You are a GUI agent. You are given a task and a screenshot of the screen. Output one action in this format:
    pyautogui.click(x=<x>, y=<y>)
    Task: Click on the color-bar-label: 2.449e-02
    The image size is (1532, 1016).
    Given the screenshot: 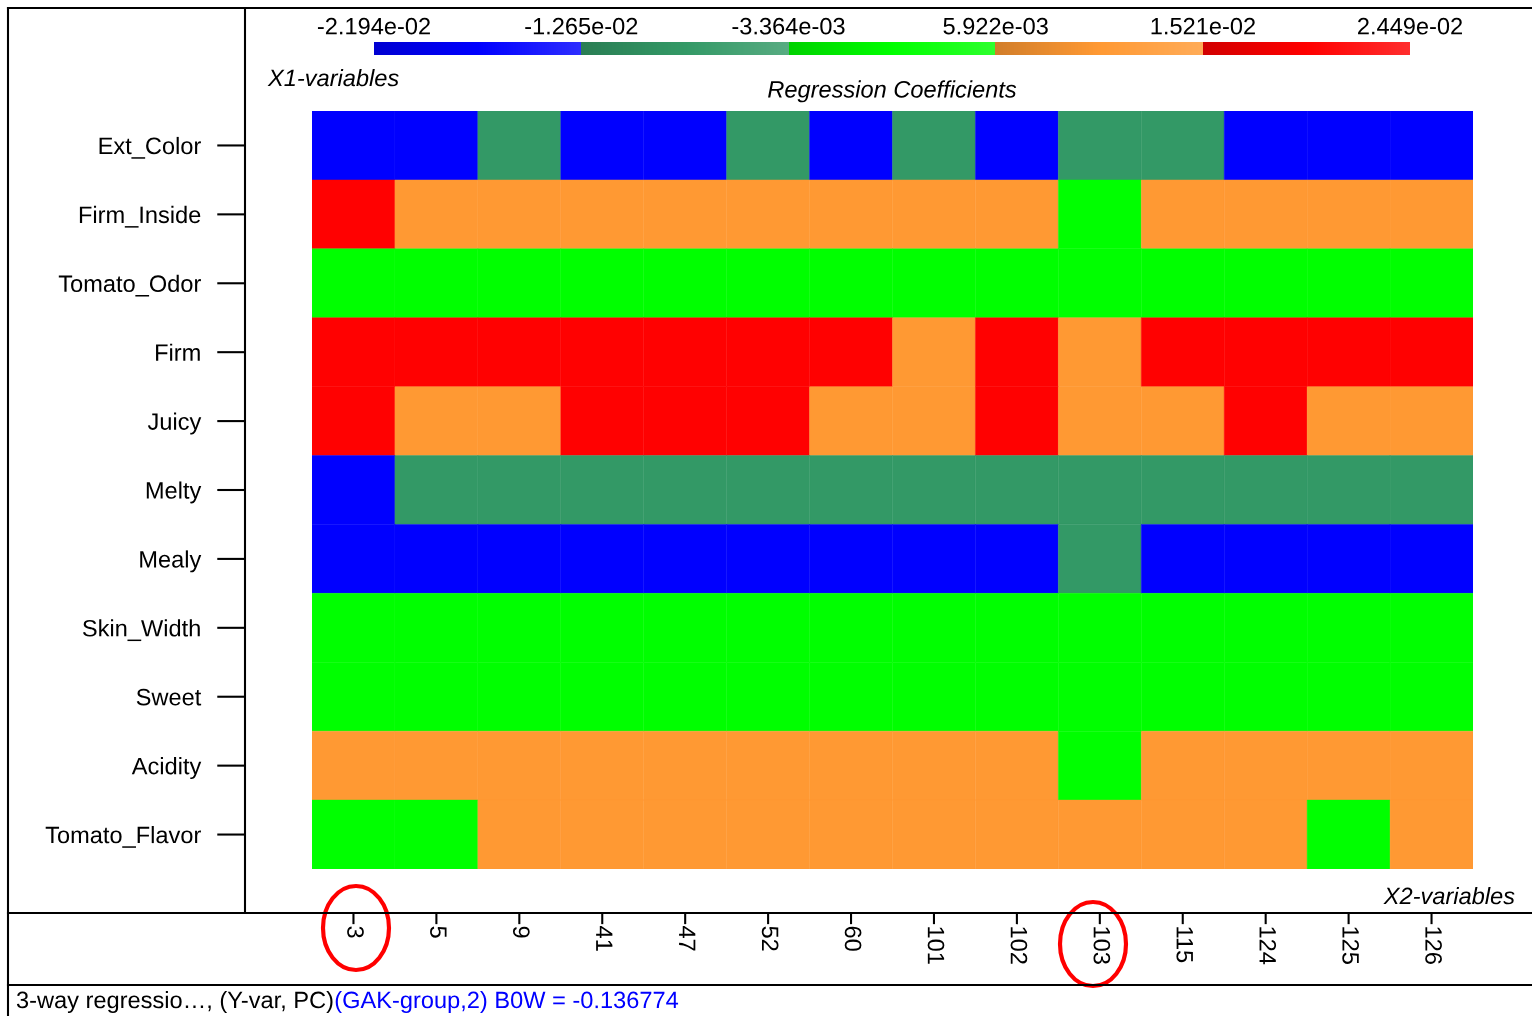 What is the action you would take?
    pyautogui.click(x=1410, y=26)
    